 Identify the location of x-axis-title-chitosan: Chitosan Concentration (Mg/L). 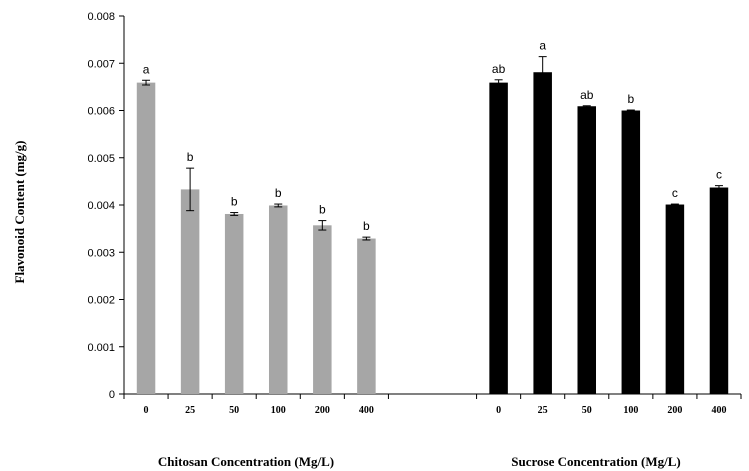
(246, 461).